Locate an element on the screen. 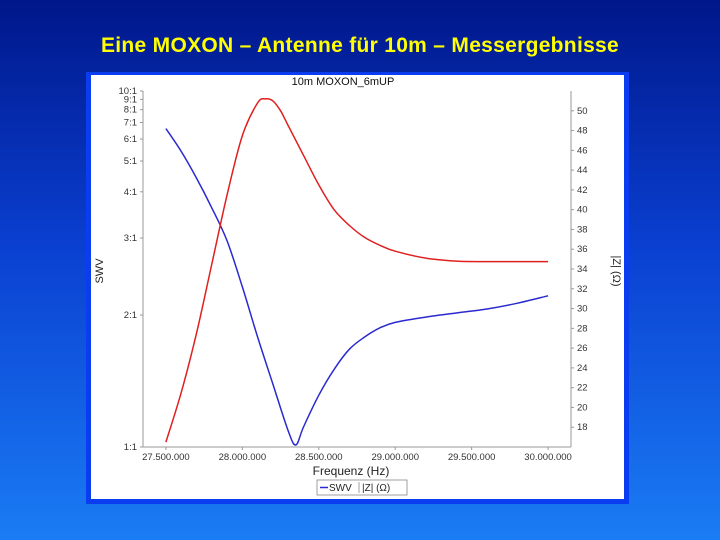  y-left-tick-label: 9:1 is located at coordinates (130, 99).